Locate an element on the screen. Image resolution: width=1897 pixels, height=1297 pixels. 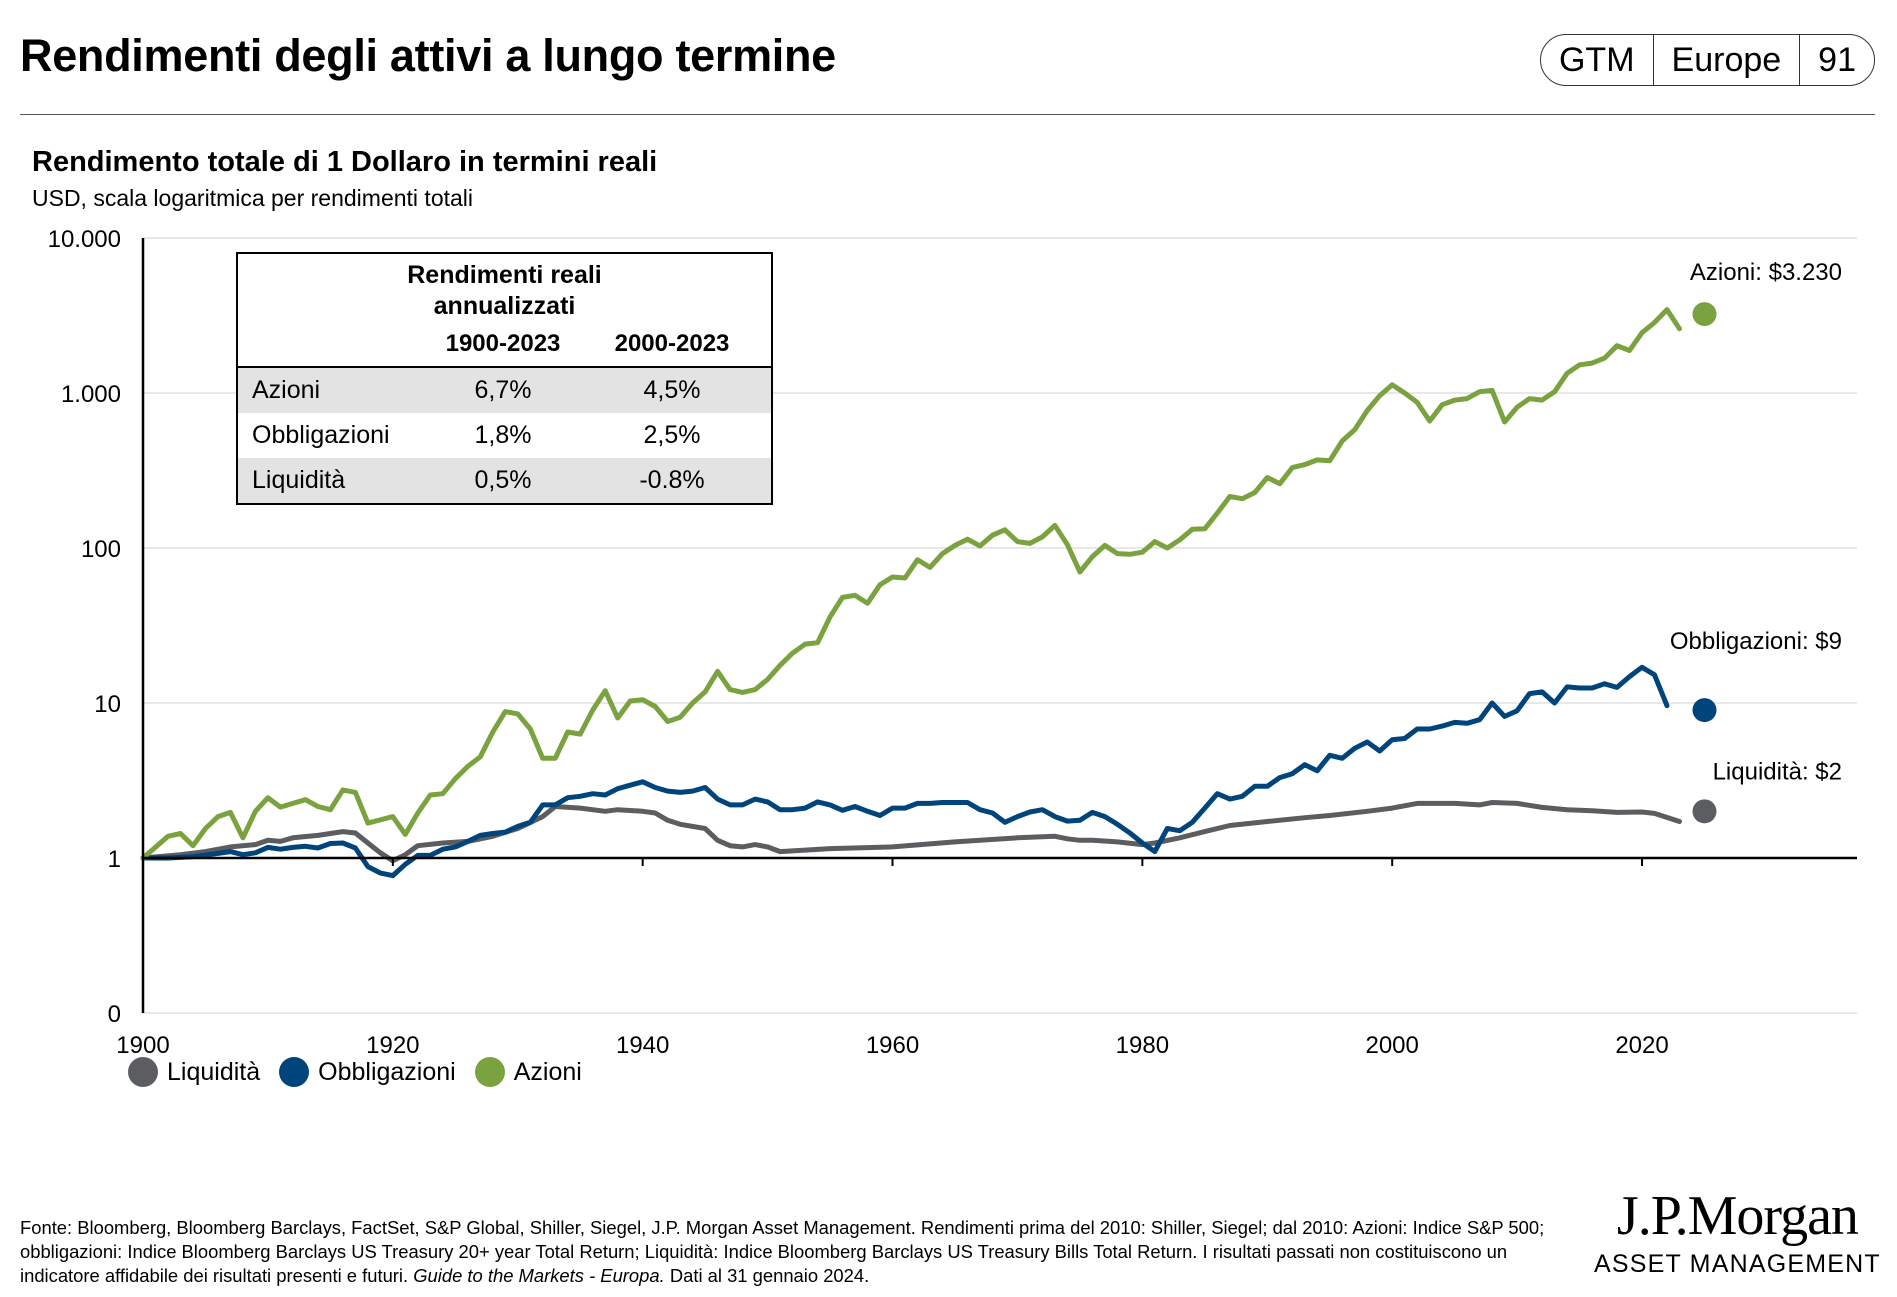
y-tick-label: 10.000 is located at coordinates (84, 239).